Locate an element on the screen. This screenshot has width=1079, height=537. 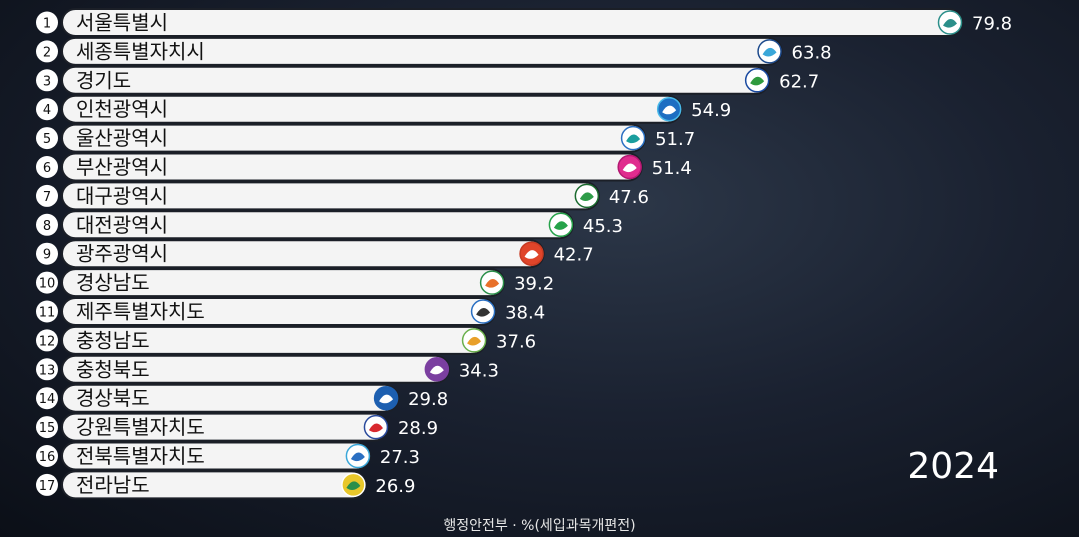
gwangju-emblem-icon is located at coordinates (531, 253).